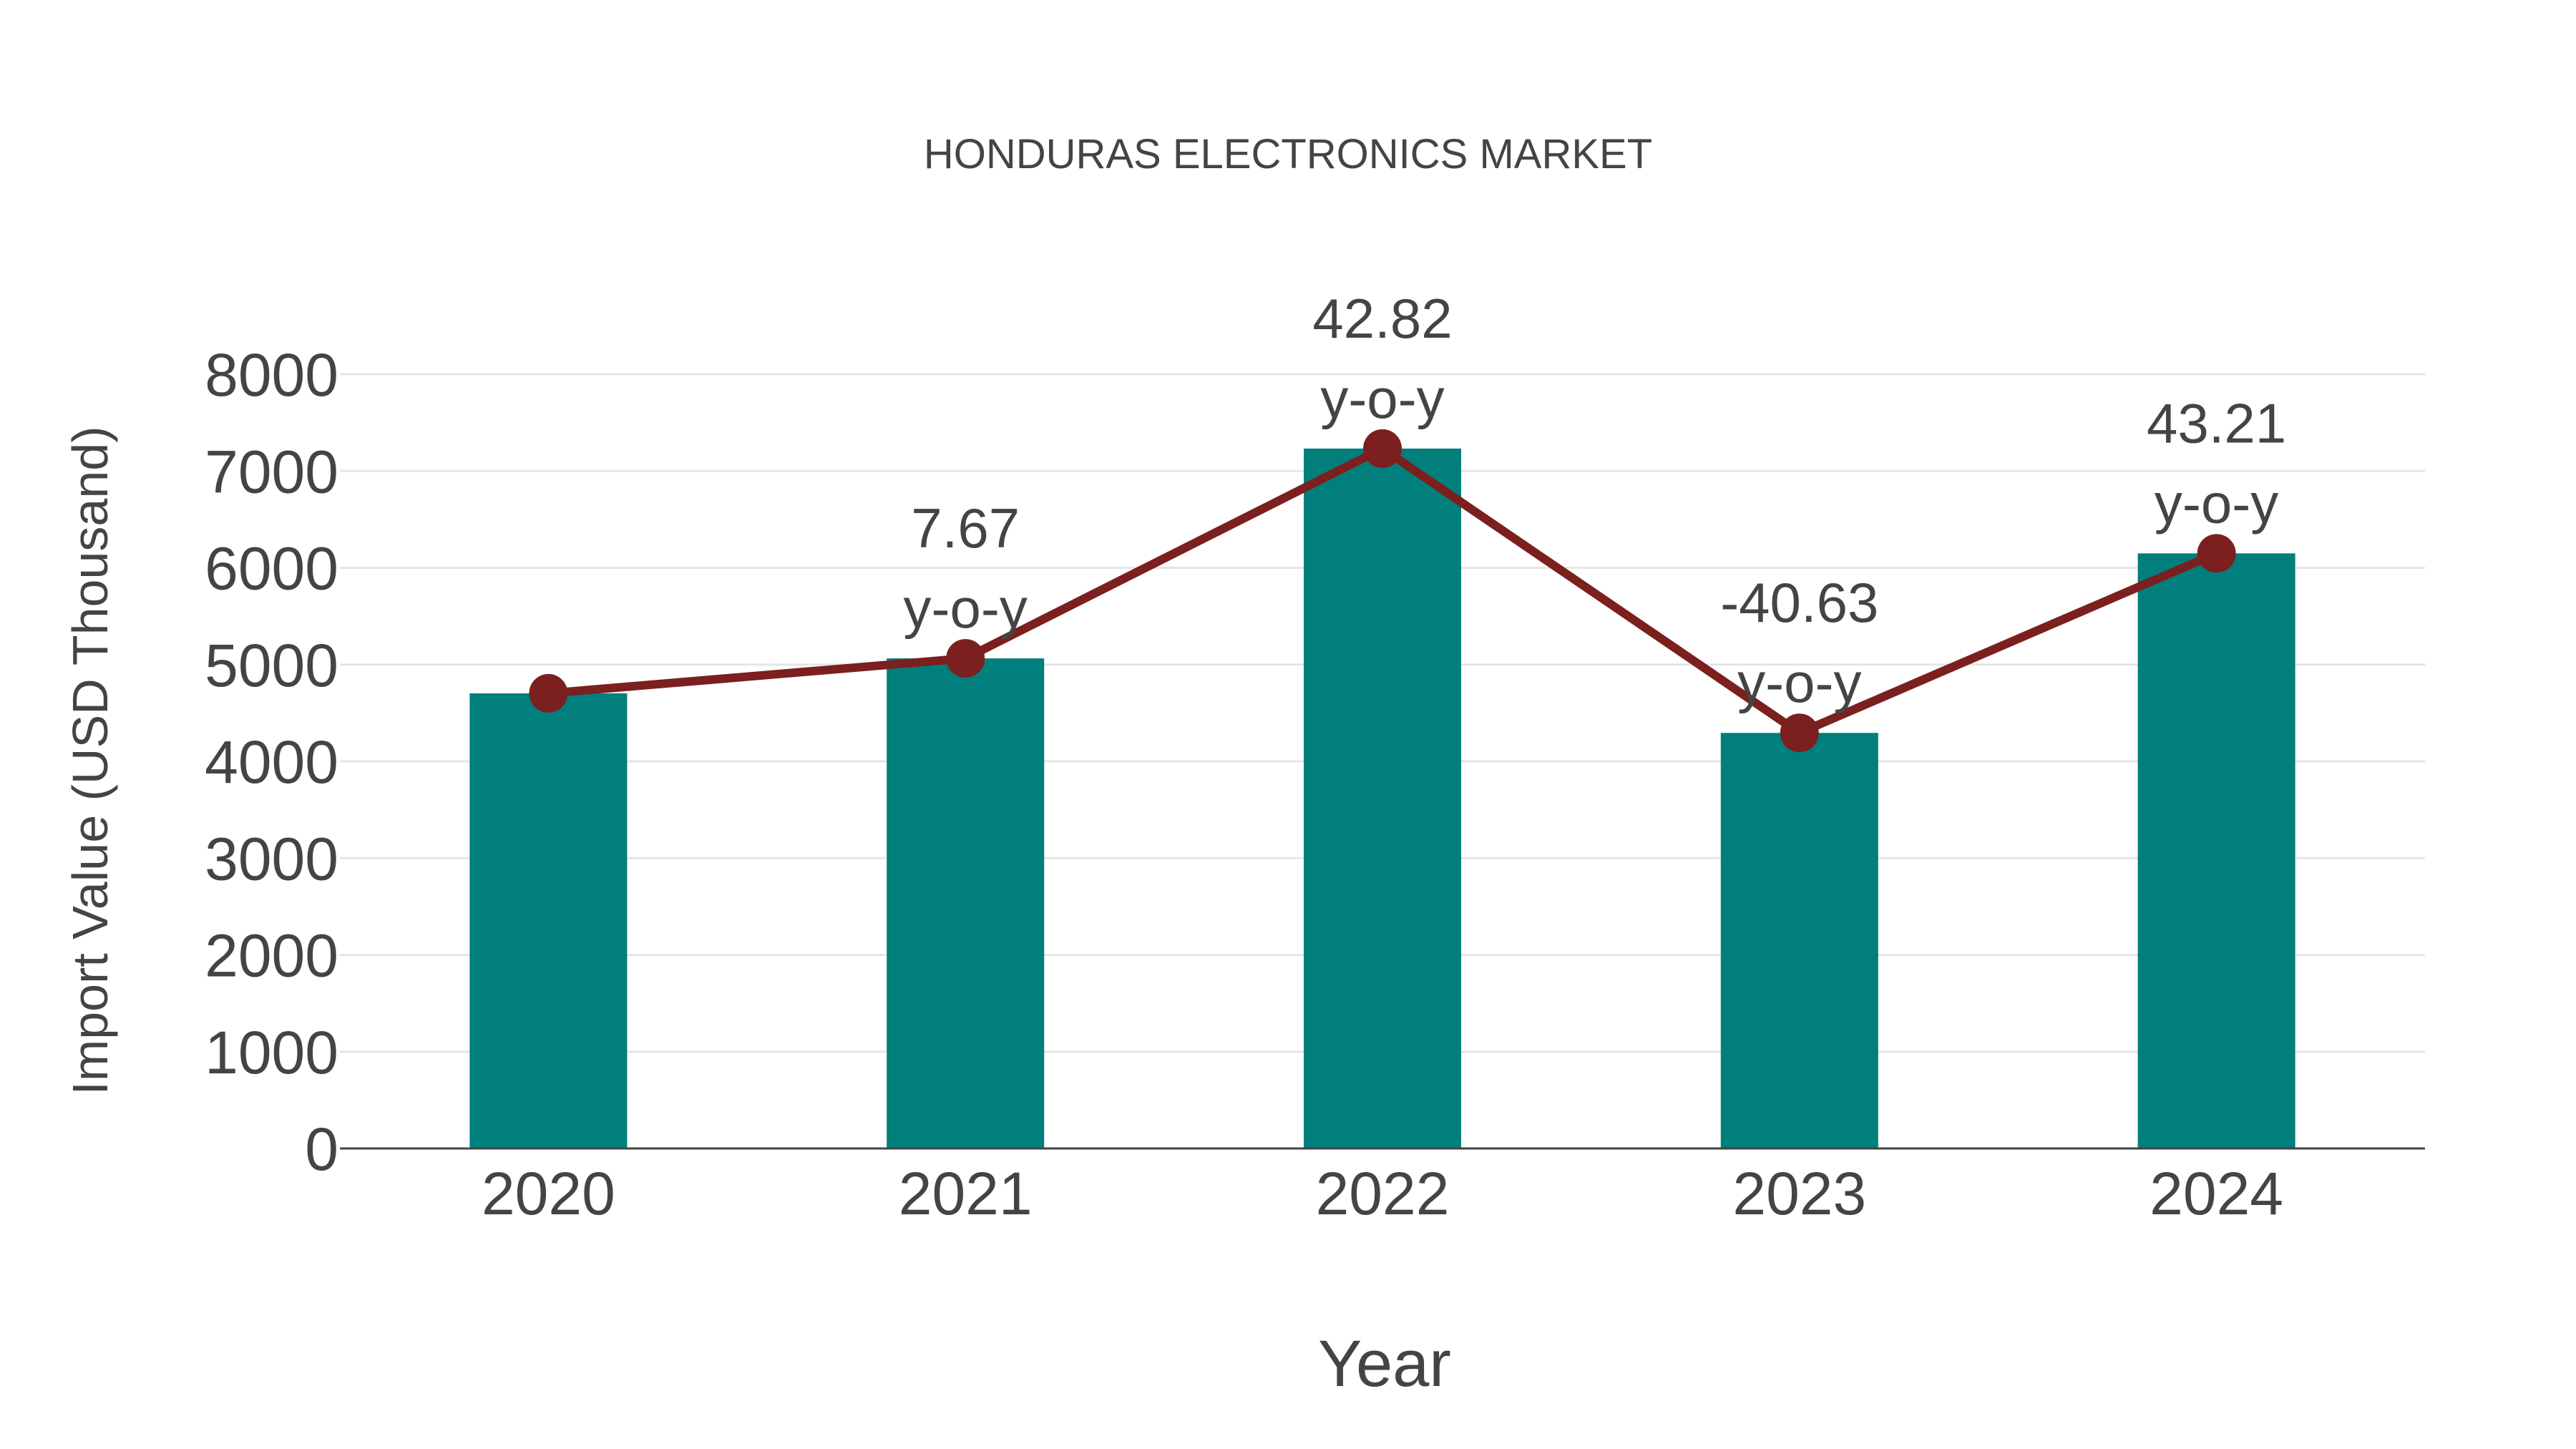 The width and height of the screenshot is (2576, 1449). What do you see at coordinates (271, 1052) in the screenshot?
I see `y-tick-label: 1000` at bounding box center [271, 1052].